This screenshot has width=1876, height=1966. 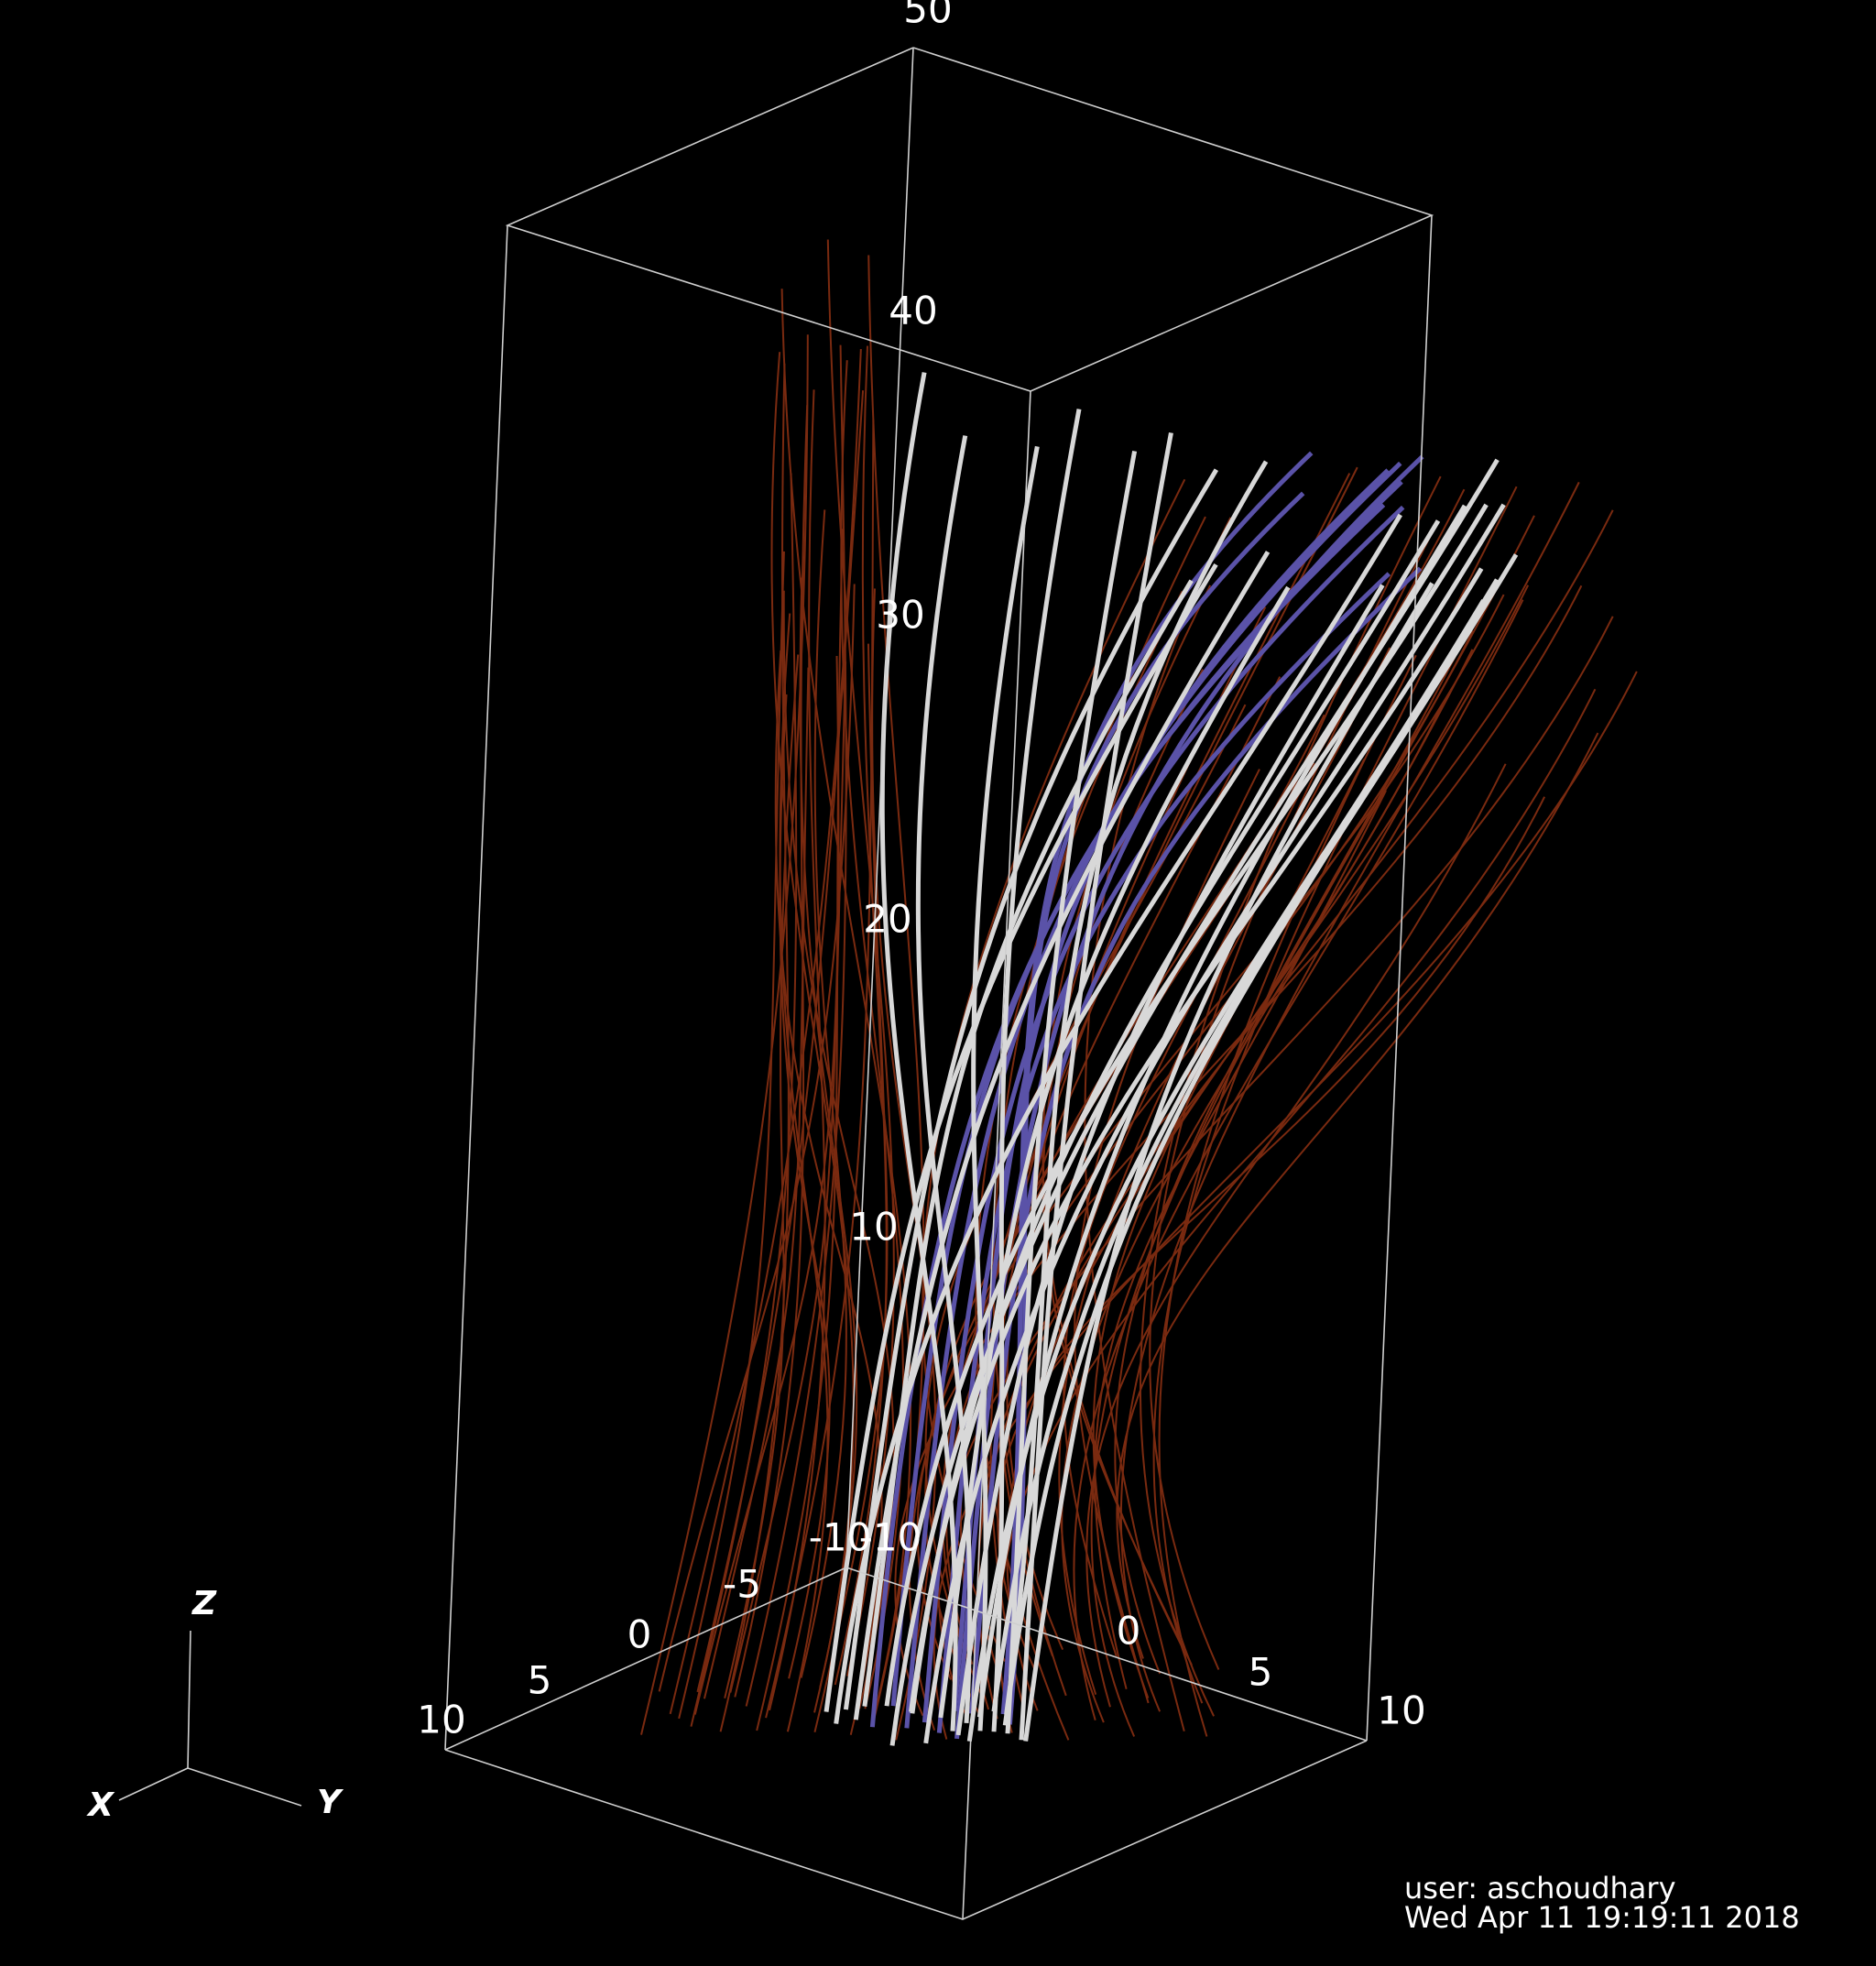 I want to click on triad: Z X Y, so click(x=215, y=1704).